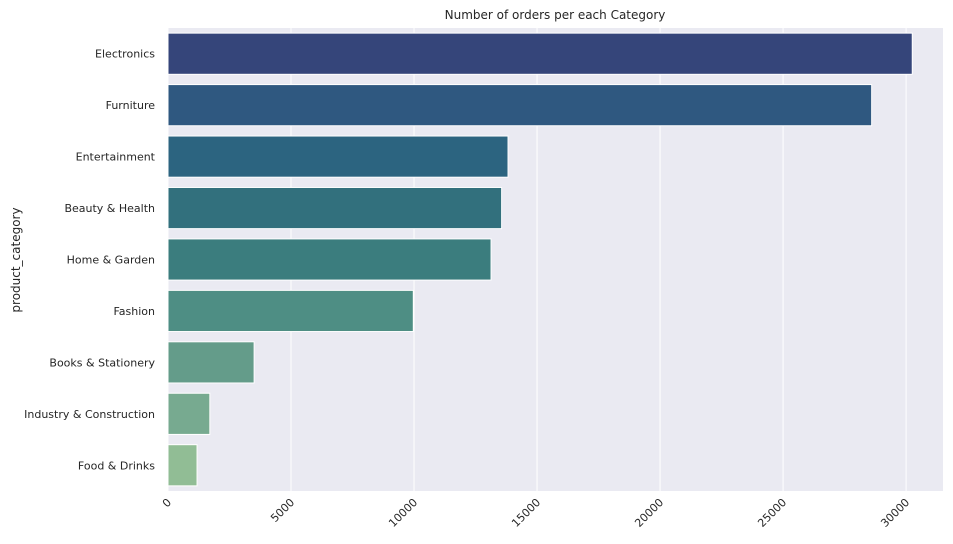  I want to click on x-tick-labels: 0 5000 10000 15000 20000 25000 30000, so click(536, 513).